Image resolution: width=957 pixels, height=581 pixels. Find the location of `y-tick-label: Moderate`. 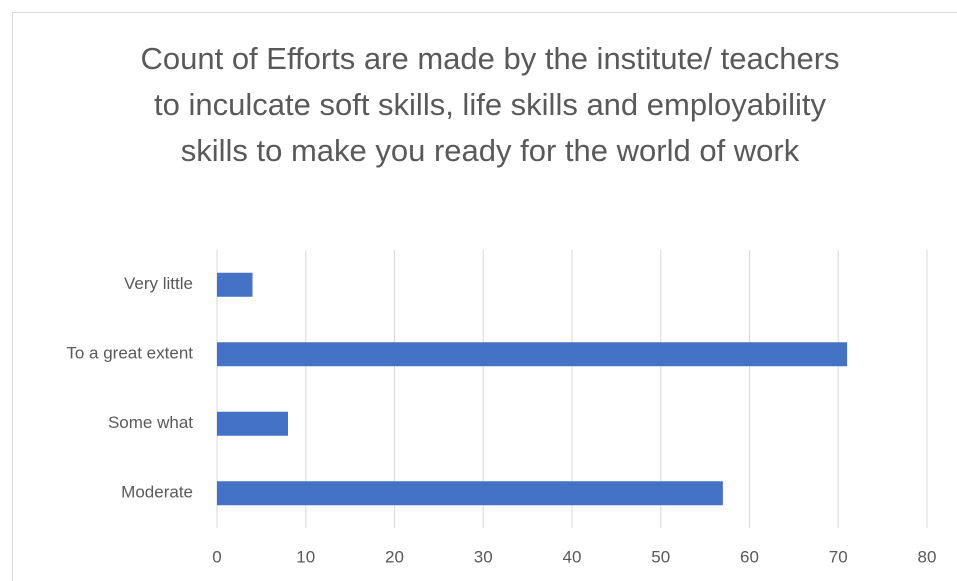

y-tick-label: Moderate is located at coordinates (157, 492).